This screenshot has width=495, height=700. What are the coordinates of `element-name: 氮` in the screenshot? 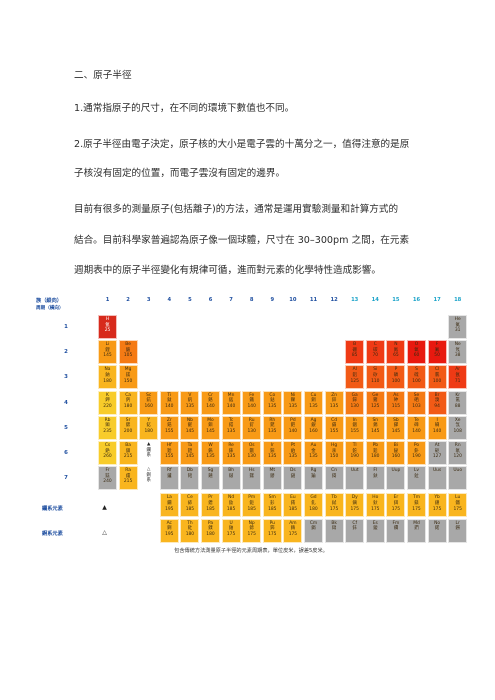 It's located at (396, 350).